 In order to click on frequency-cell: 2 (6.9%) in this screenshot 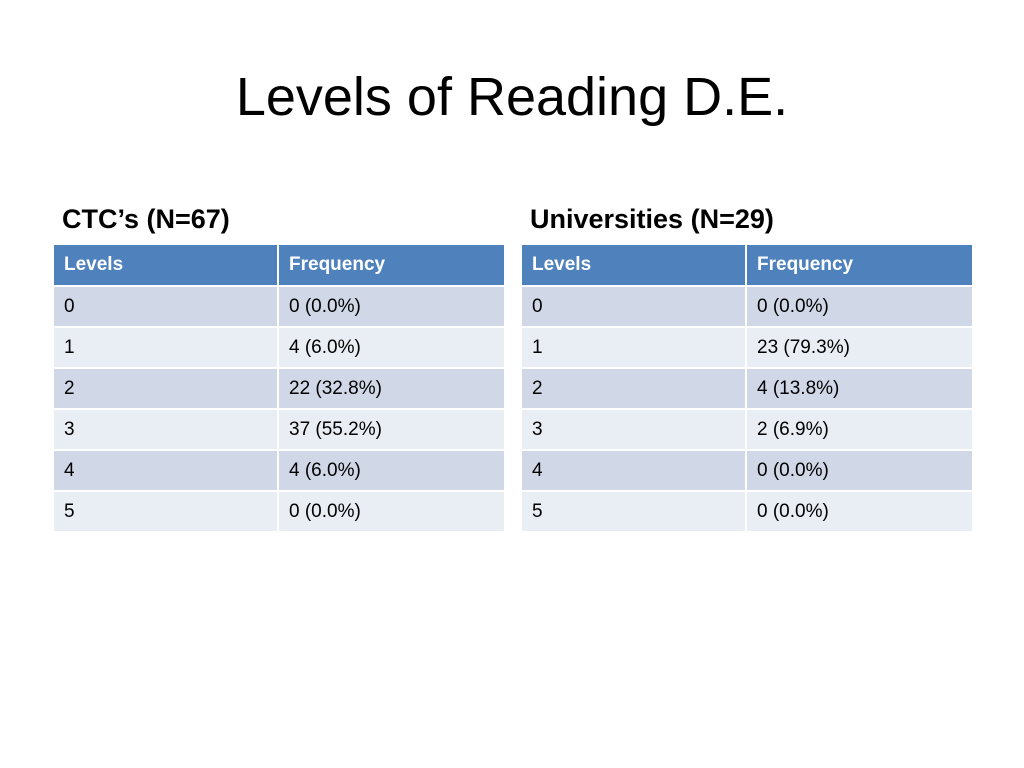, I will do `click(859, 429)`.